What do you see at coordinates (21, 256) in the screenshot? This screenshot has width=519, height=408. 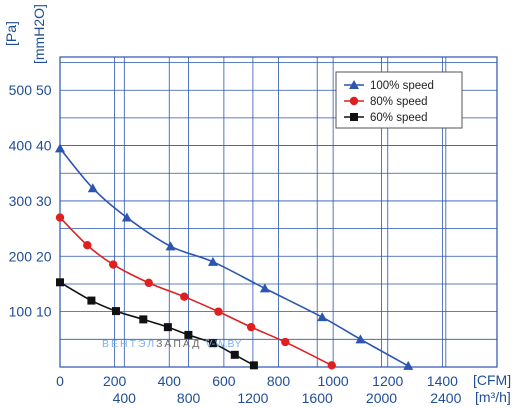 I see `y-tick-label-pa: 200` at bounding box center [21, 256].